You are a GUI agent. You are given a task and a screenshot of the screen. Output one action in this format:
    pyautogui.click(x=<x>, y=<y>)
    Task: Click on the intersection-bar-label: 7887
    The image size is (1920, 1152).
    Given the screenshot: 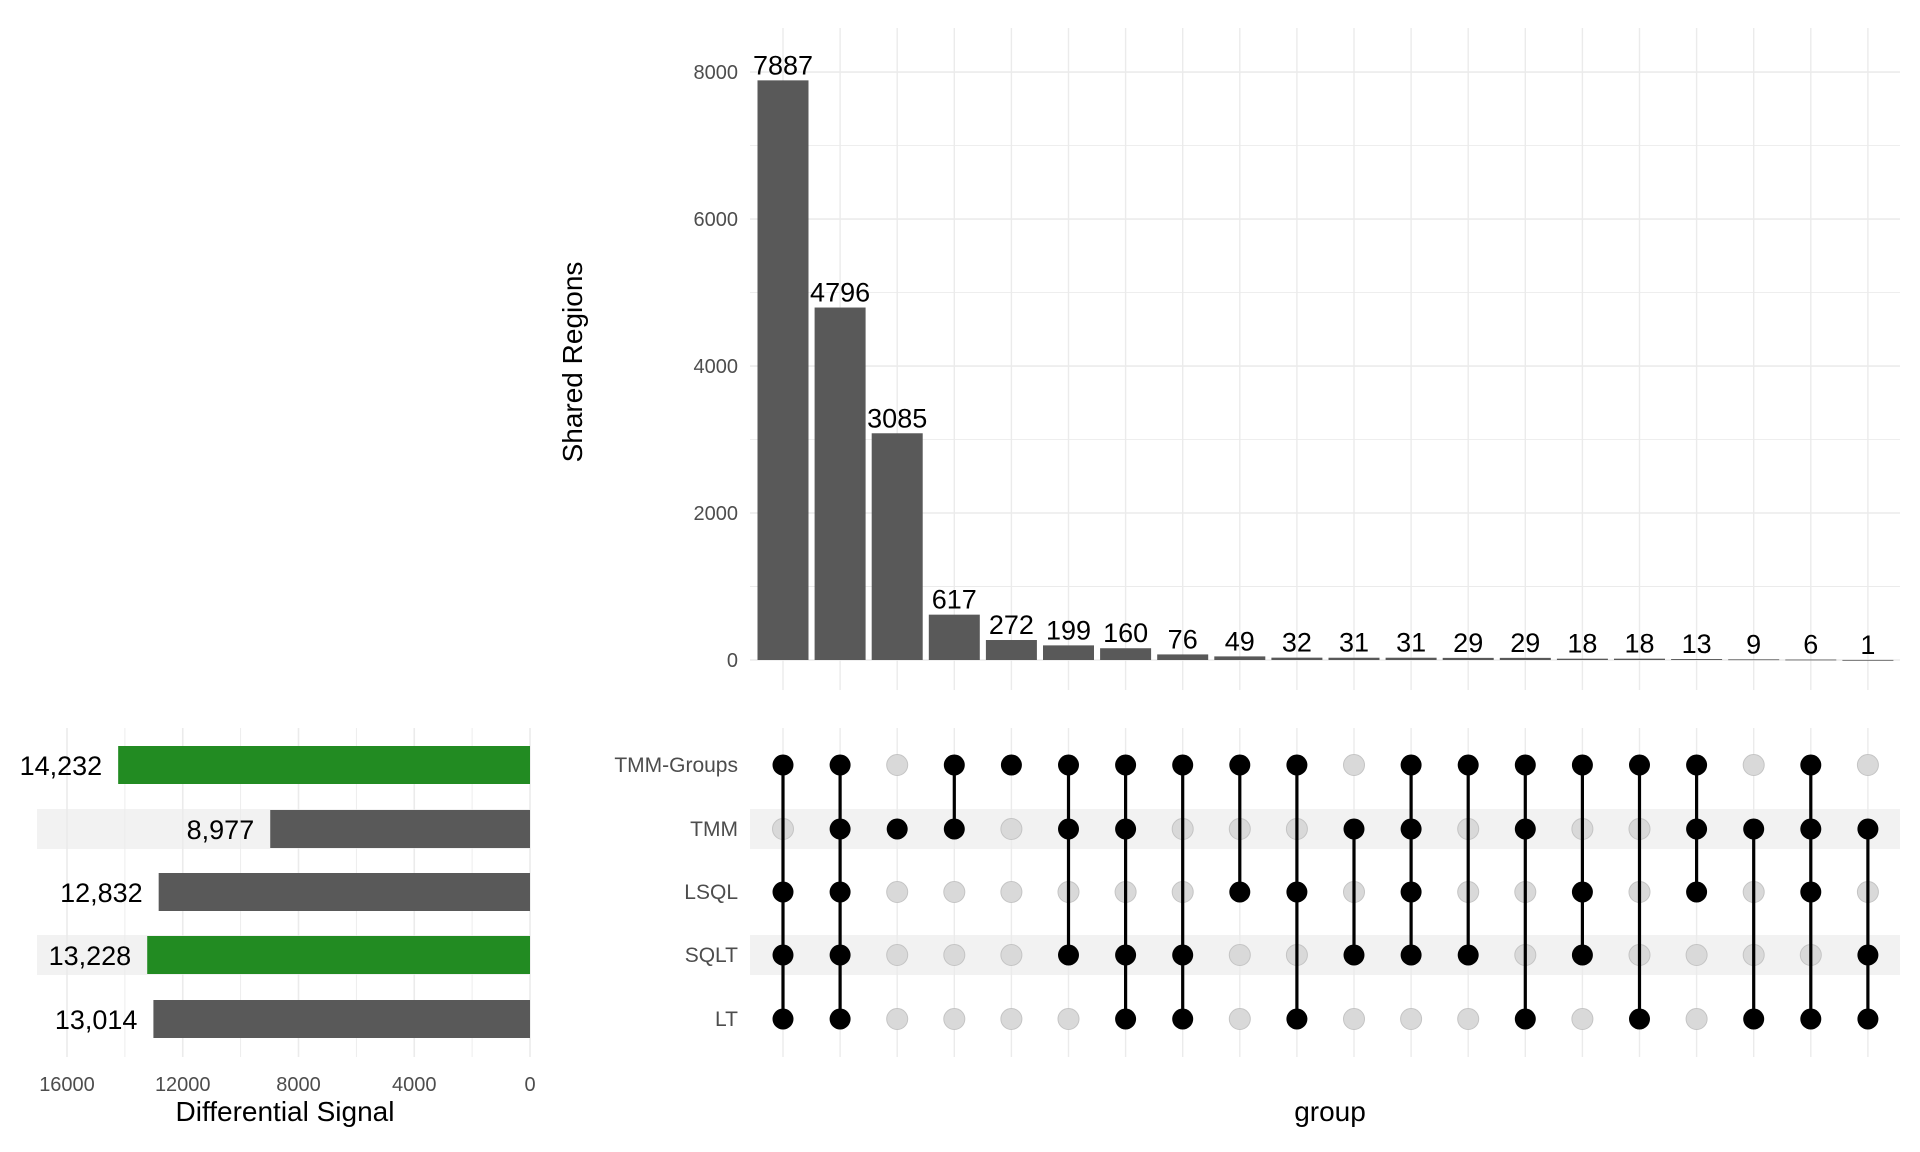 What is the action you would take?
    pyautogui.click(x=783, y=65)
    